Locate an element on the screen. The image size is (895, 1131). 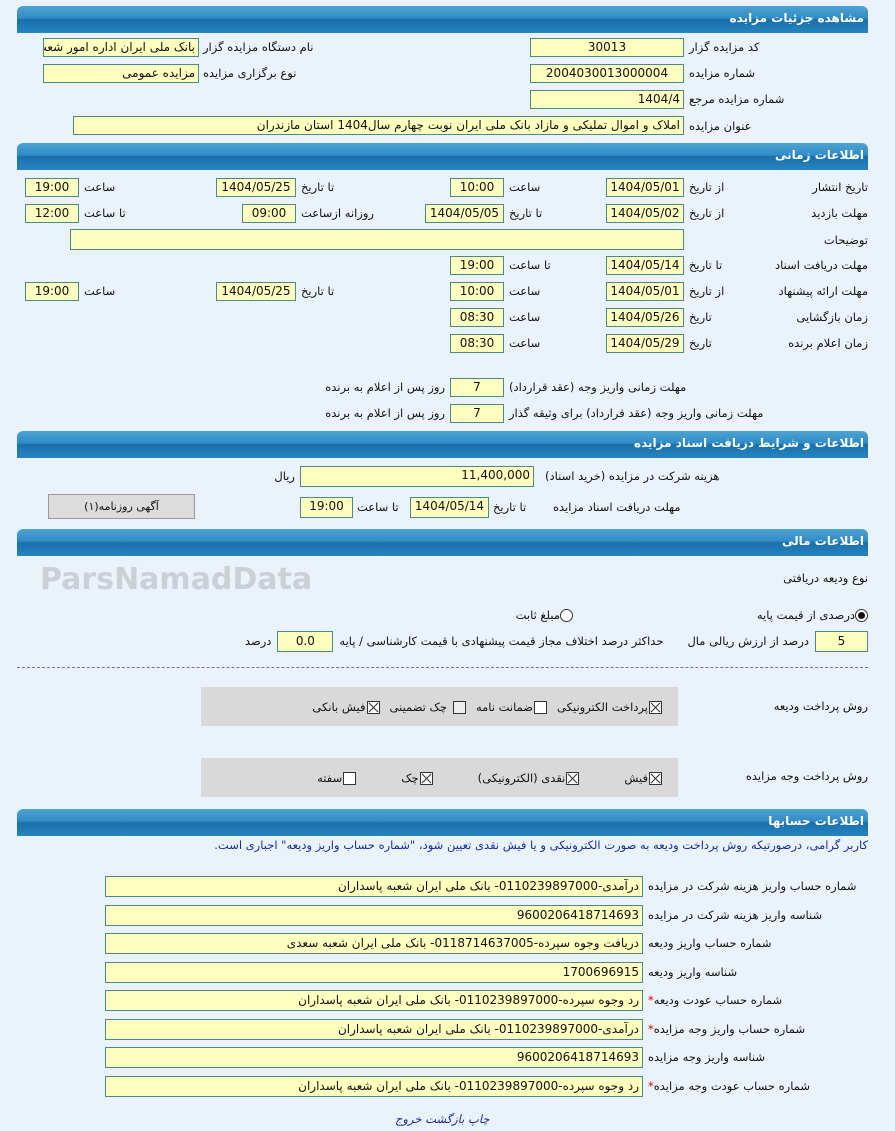
exit-link: خروج is located at coordinates (408, 1119).